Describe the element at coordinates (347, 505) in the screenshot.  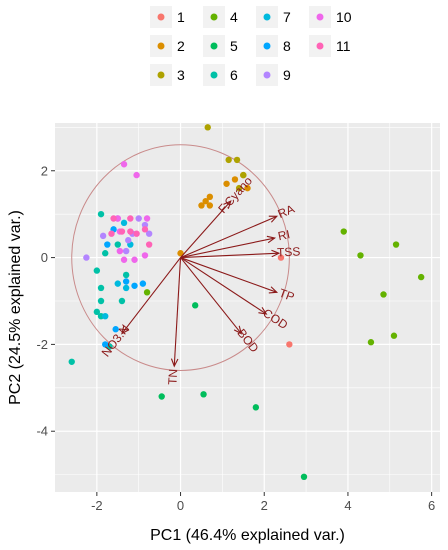
I see `x-tick-label: 4` at that location.